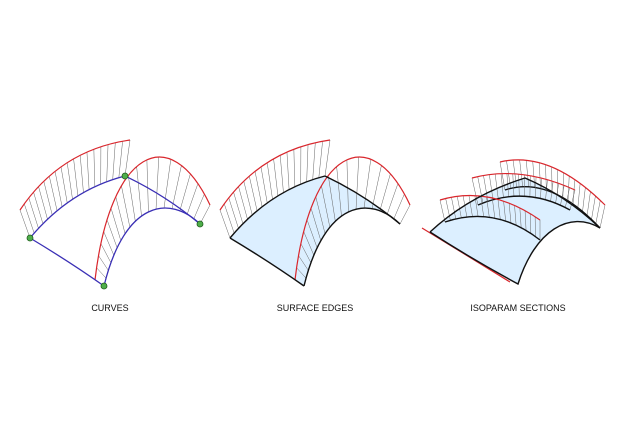 The height and width of the screenshot is (441, 638). What do you see at coordinates (523, 181) in the screenshot?
I see `section-curve` at bounding box center [523, 181].